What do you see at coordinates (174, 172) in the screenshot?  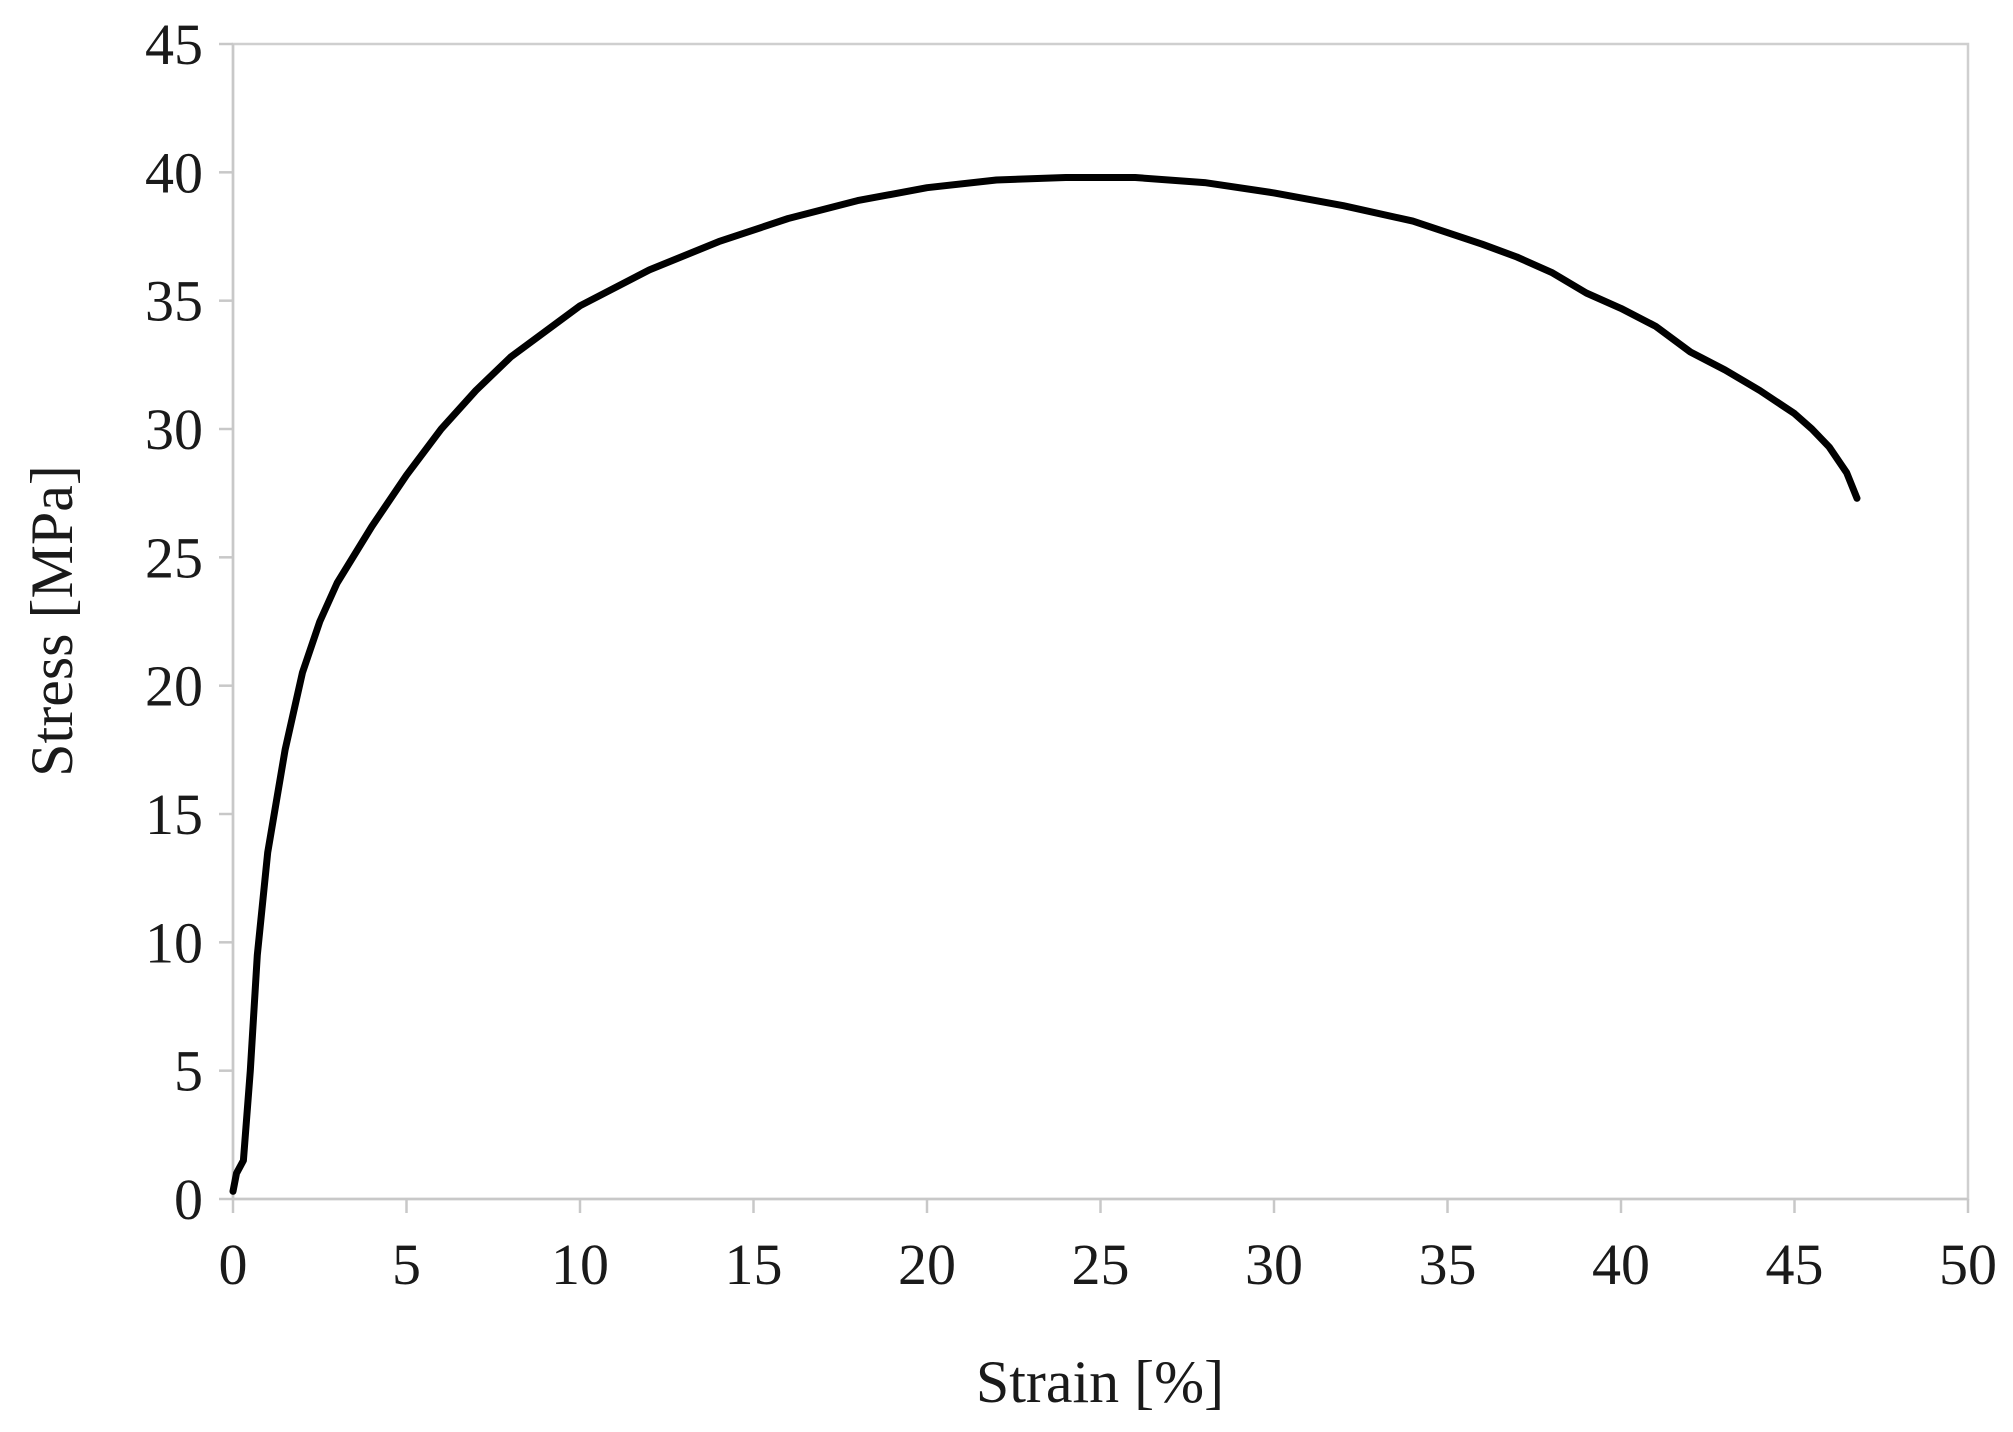 I see `y-tick-label: 40` at bounding box center [174, 172].